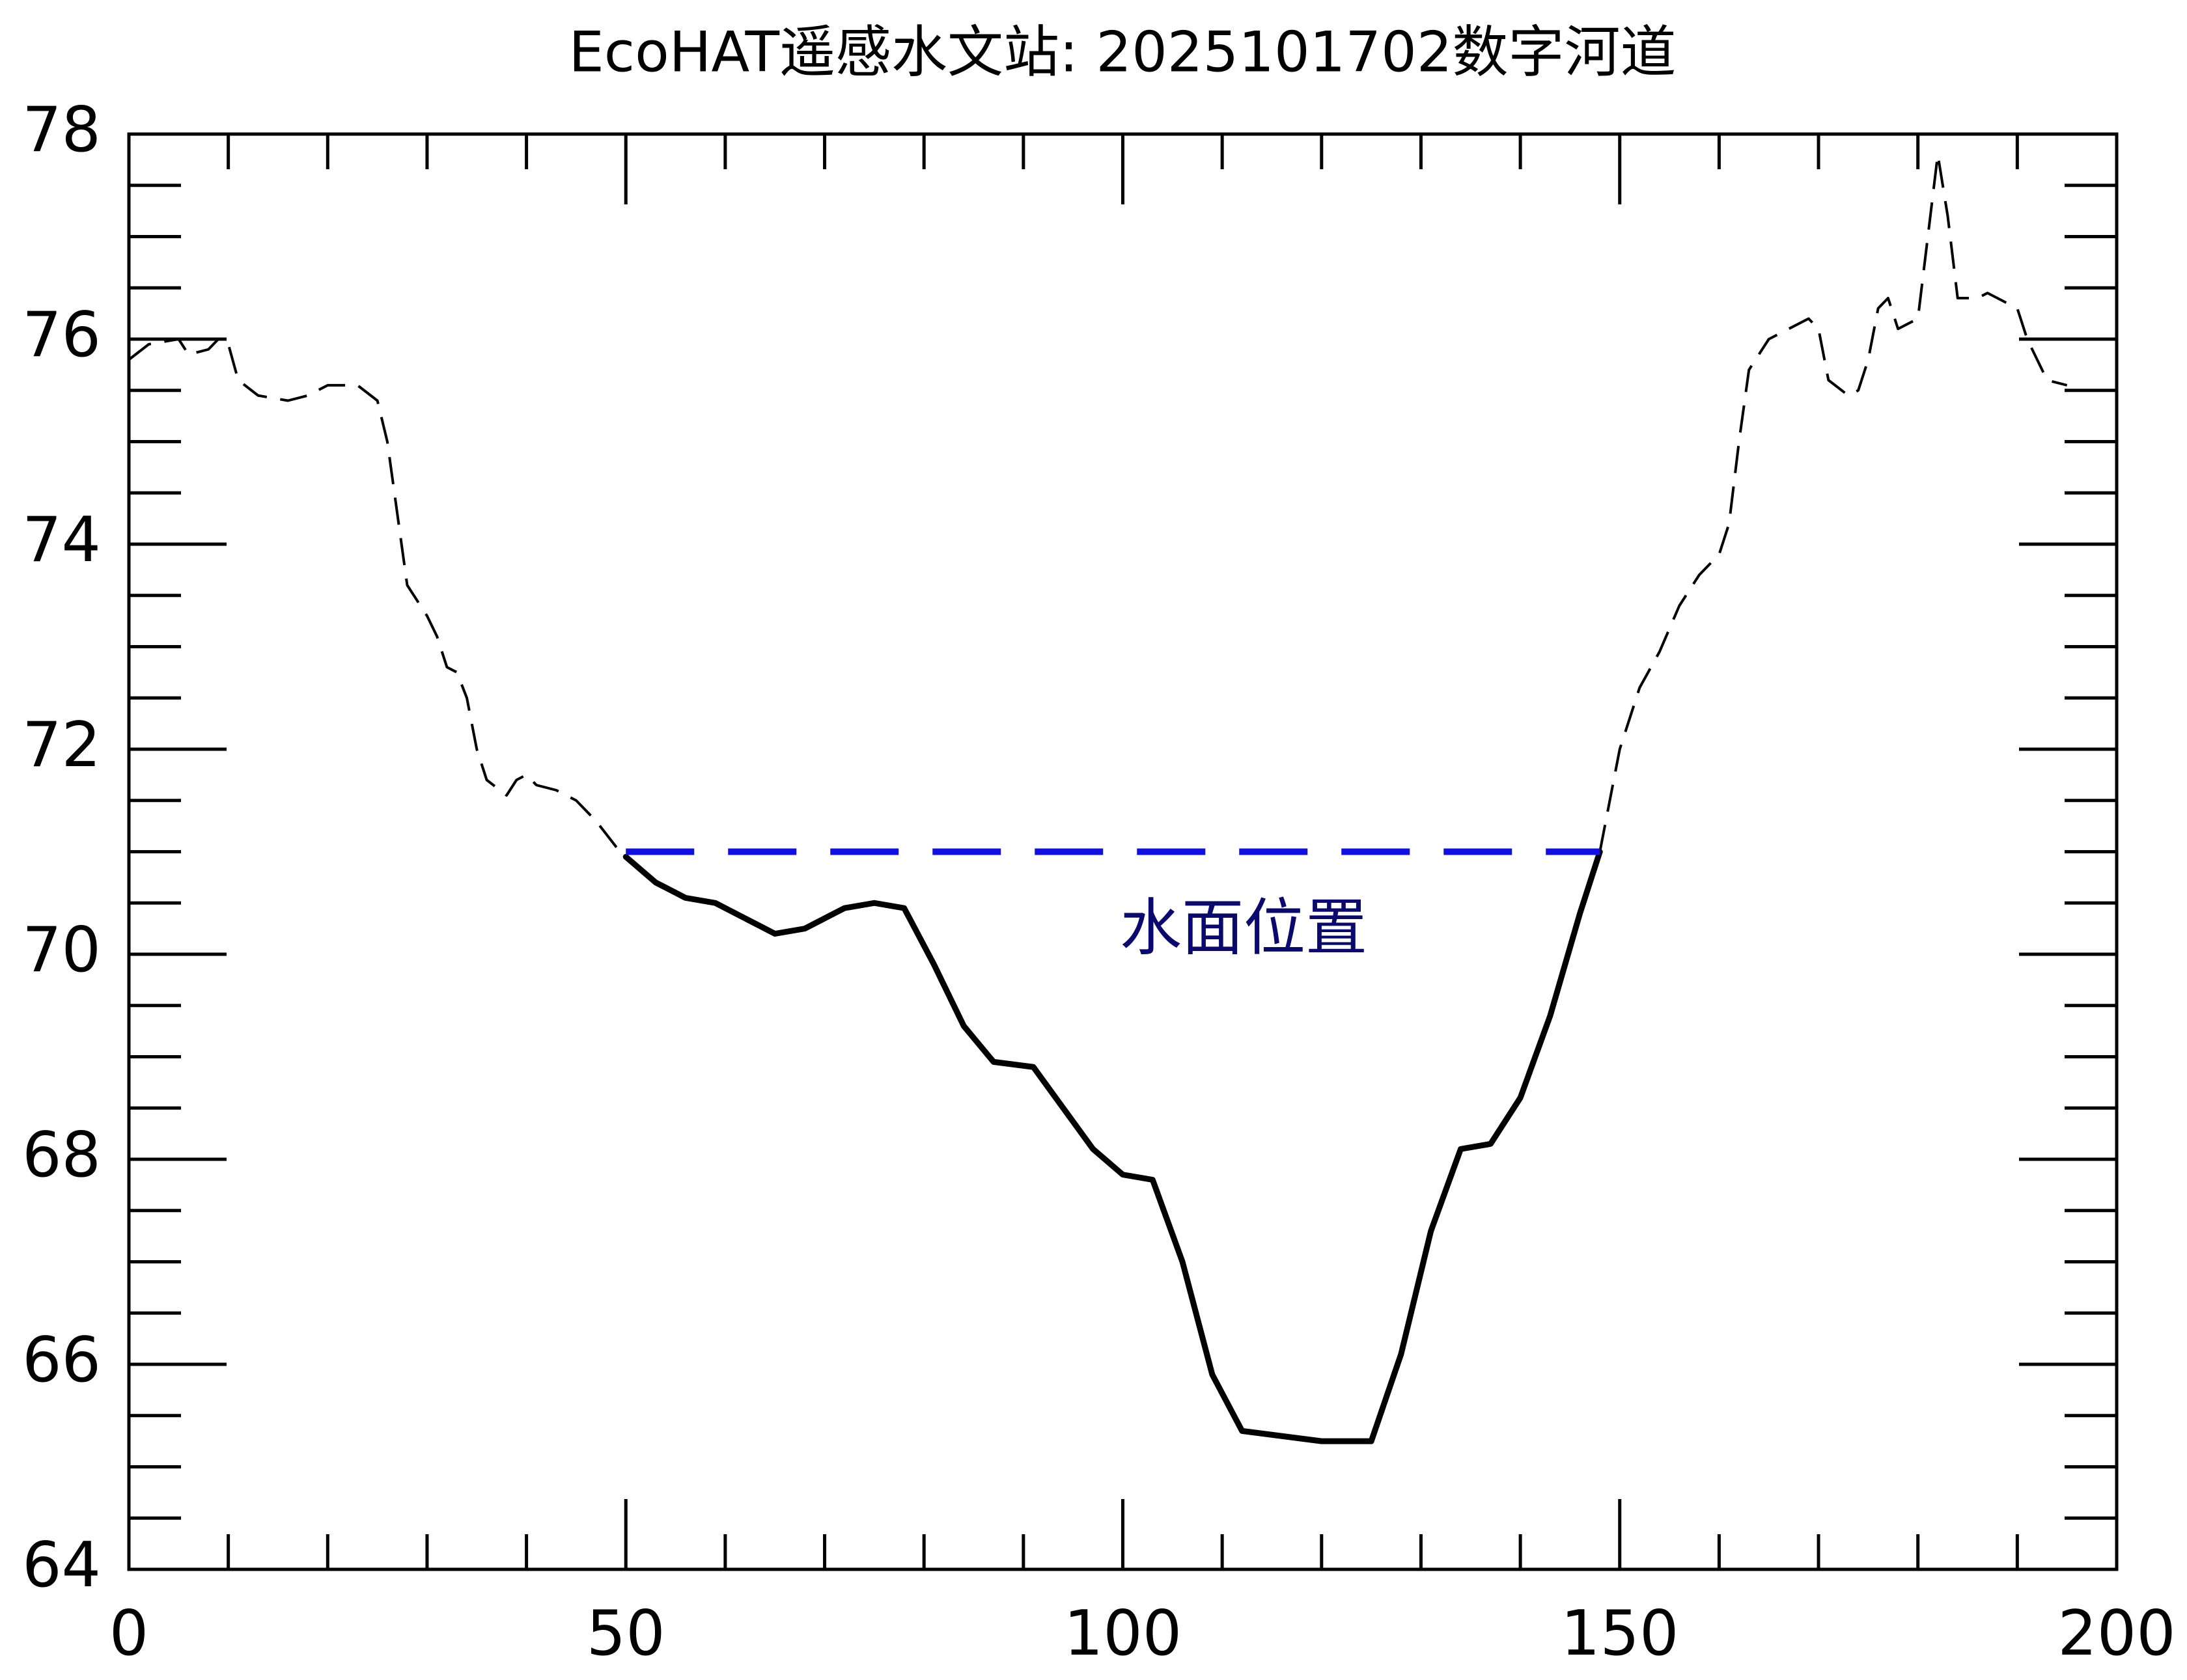 Image resolution: width=2187 pixels, height=1680 pixels. What do you see at coordinates (61, 1566) in the screenshot?
I see `y-tick-label: 64` at bounding box center [61, 1566].